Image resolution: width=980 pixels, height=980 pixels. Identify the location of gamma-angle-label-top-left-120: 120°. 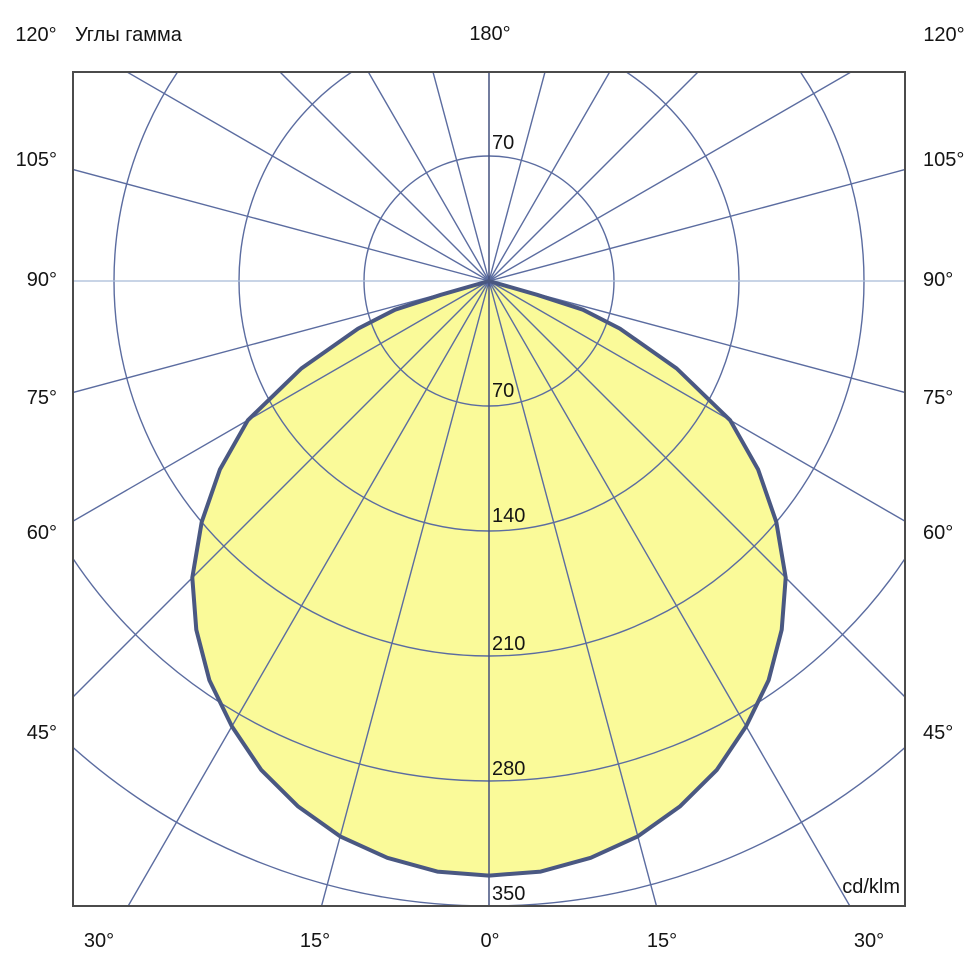
(36, 35).